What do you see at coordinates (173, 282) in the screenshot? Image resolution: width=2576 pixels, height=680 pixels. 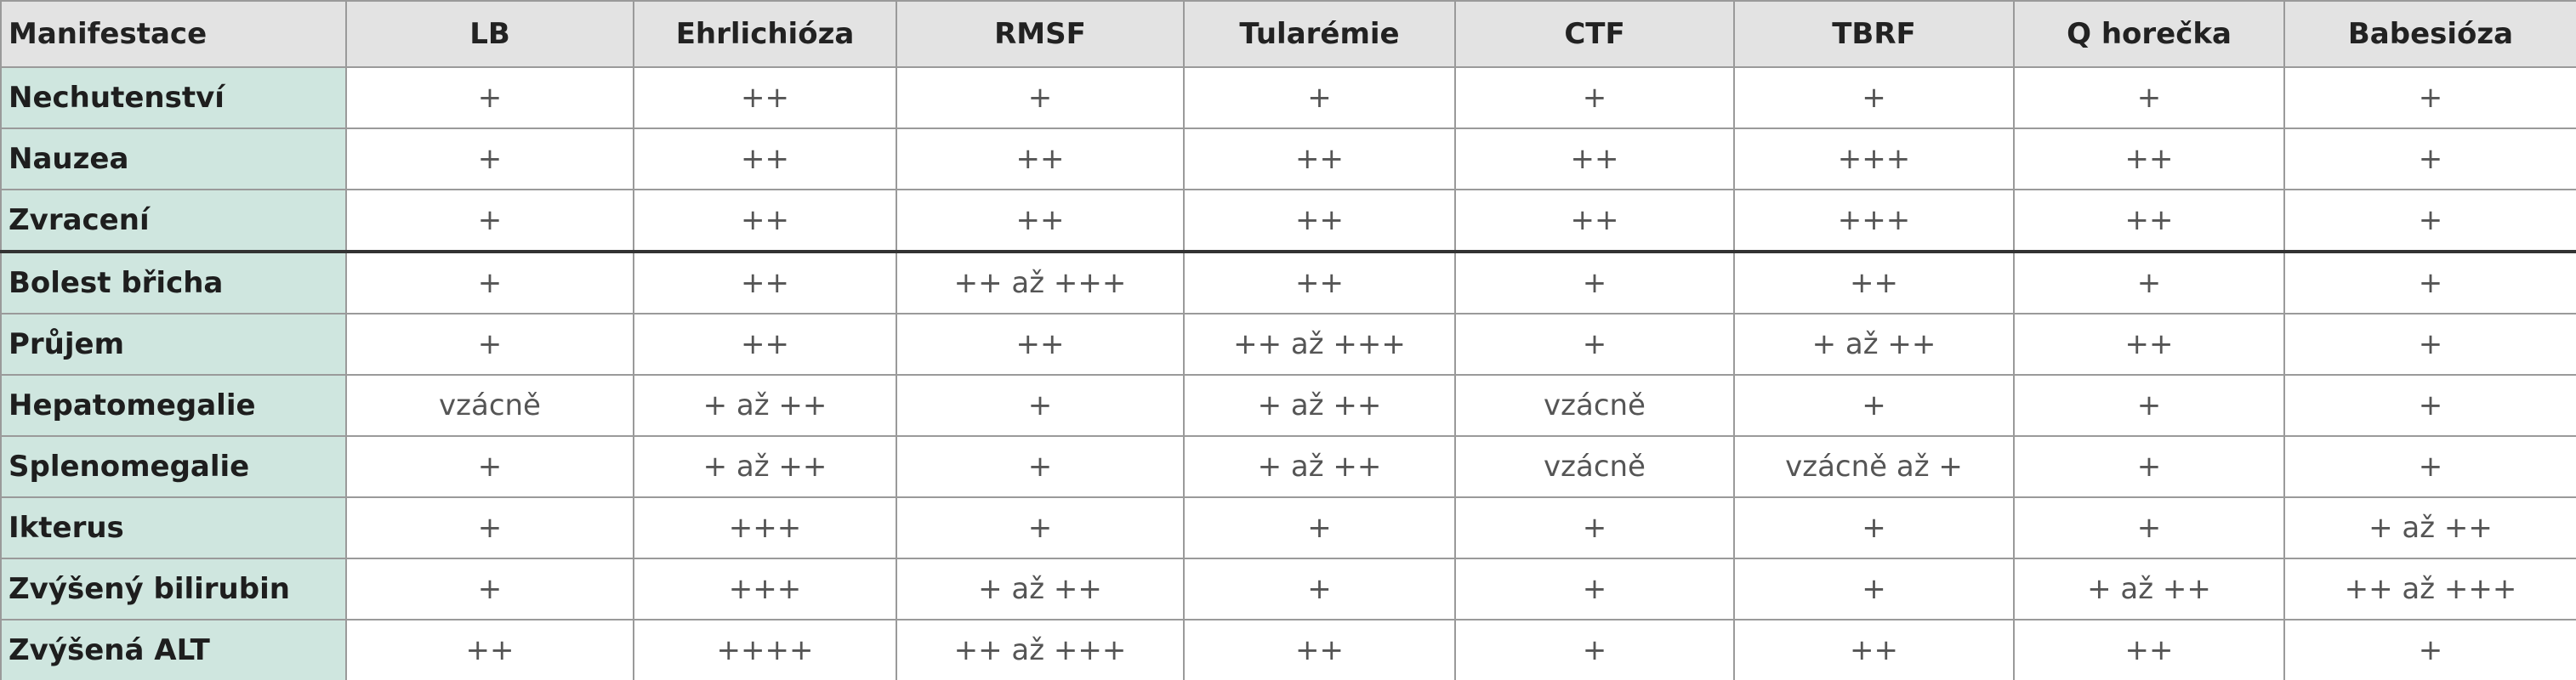 I see `row-label: Bolest břicha` at bounding box center [173, 282].